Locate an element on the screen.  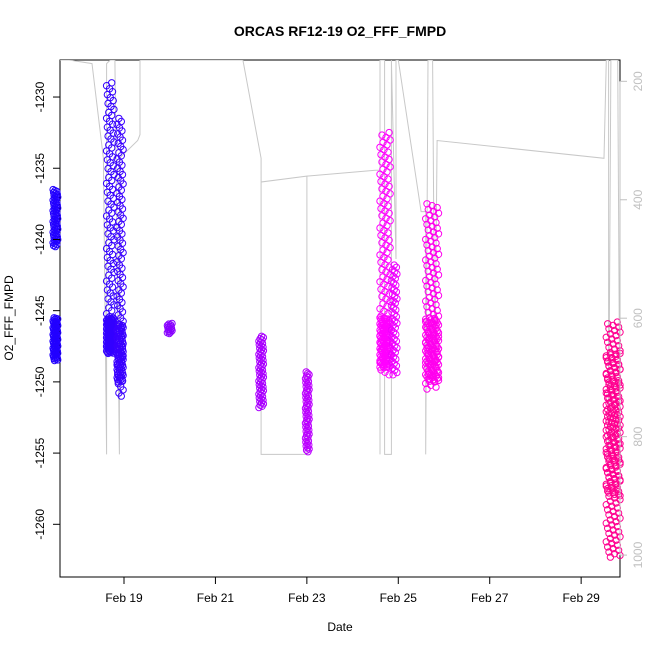
series-rf17b is located at coordinates (394, 320).